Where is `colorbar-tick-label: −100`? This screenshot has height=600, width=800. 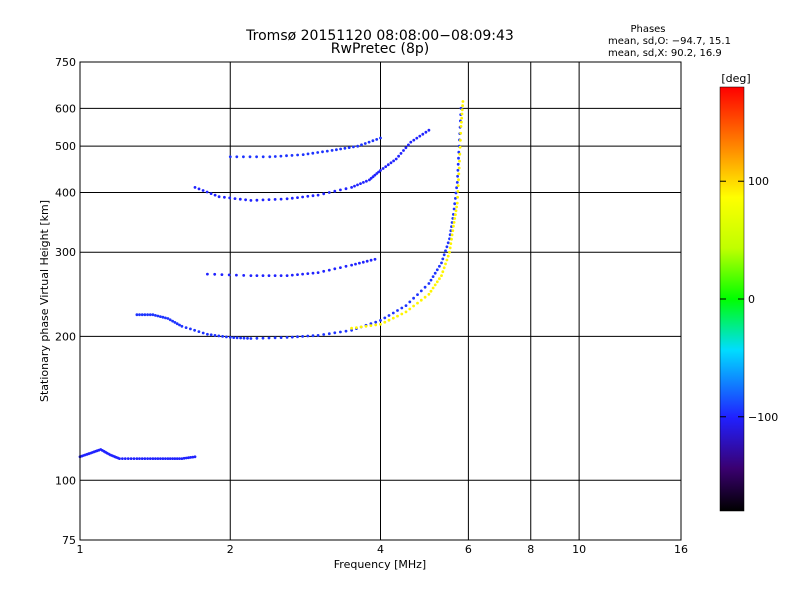
colorbar-tick-label: −100 is located at coordinates (763, 417).